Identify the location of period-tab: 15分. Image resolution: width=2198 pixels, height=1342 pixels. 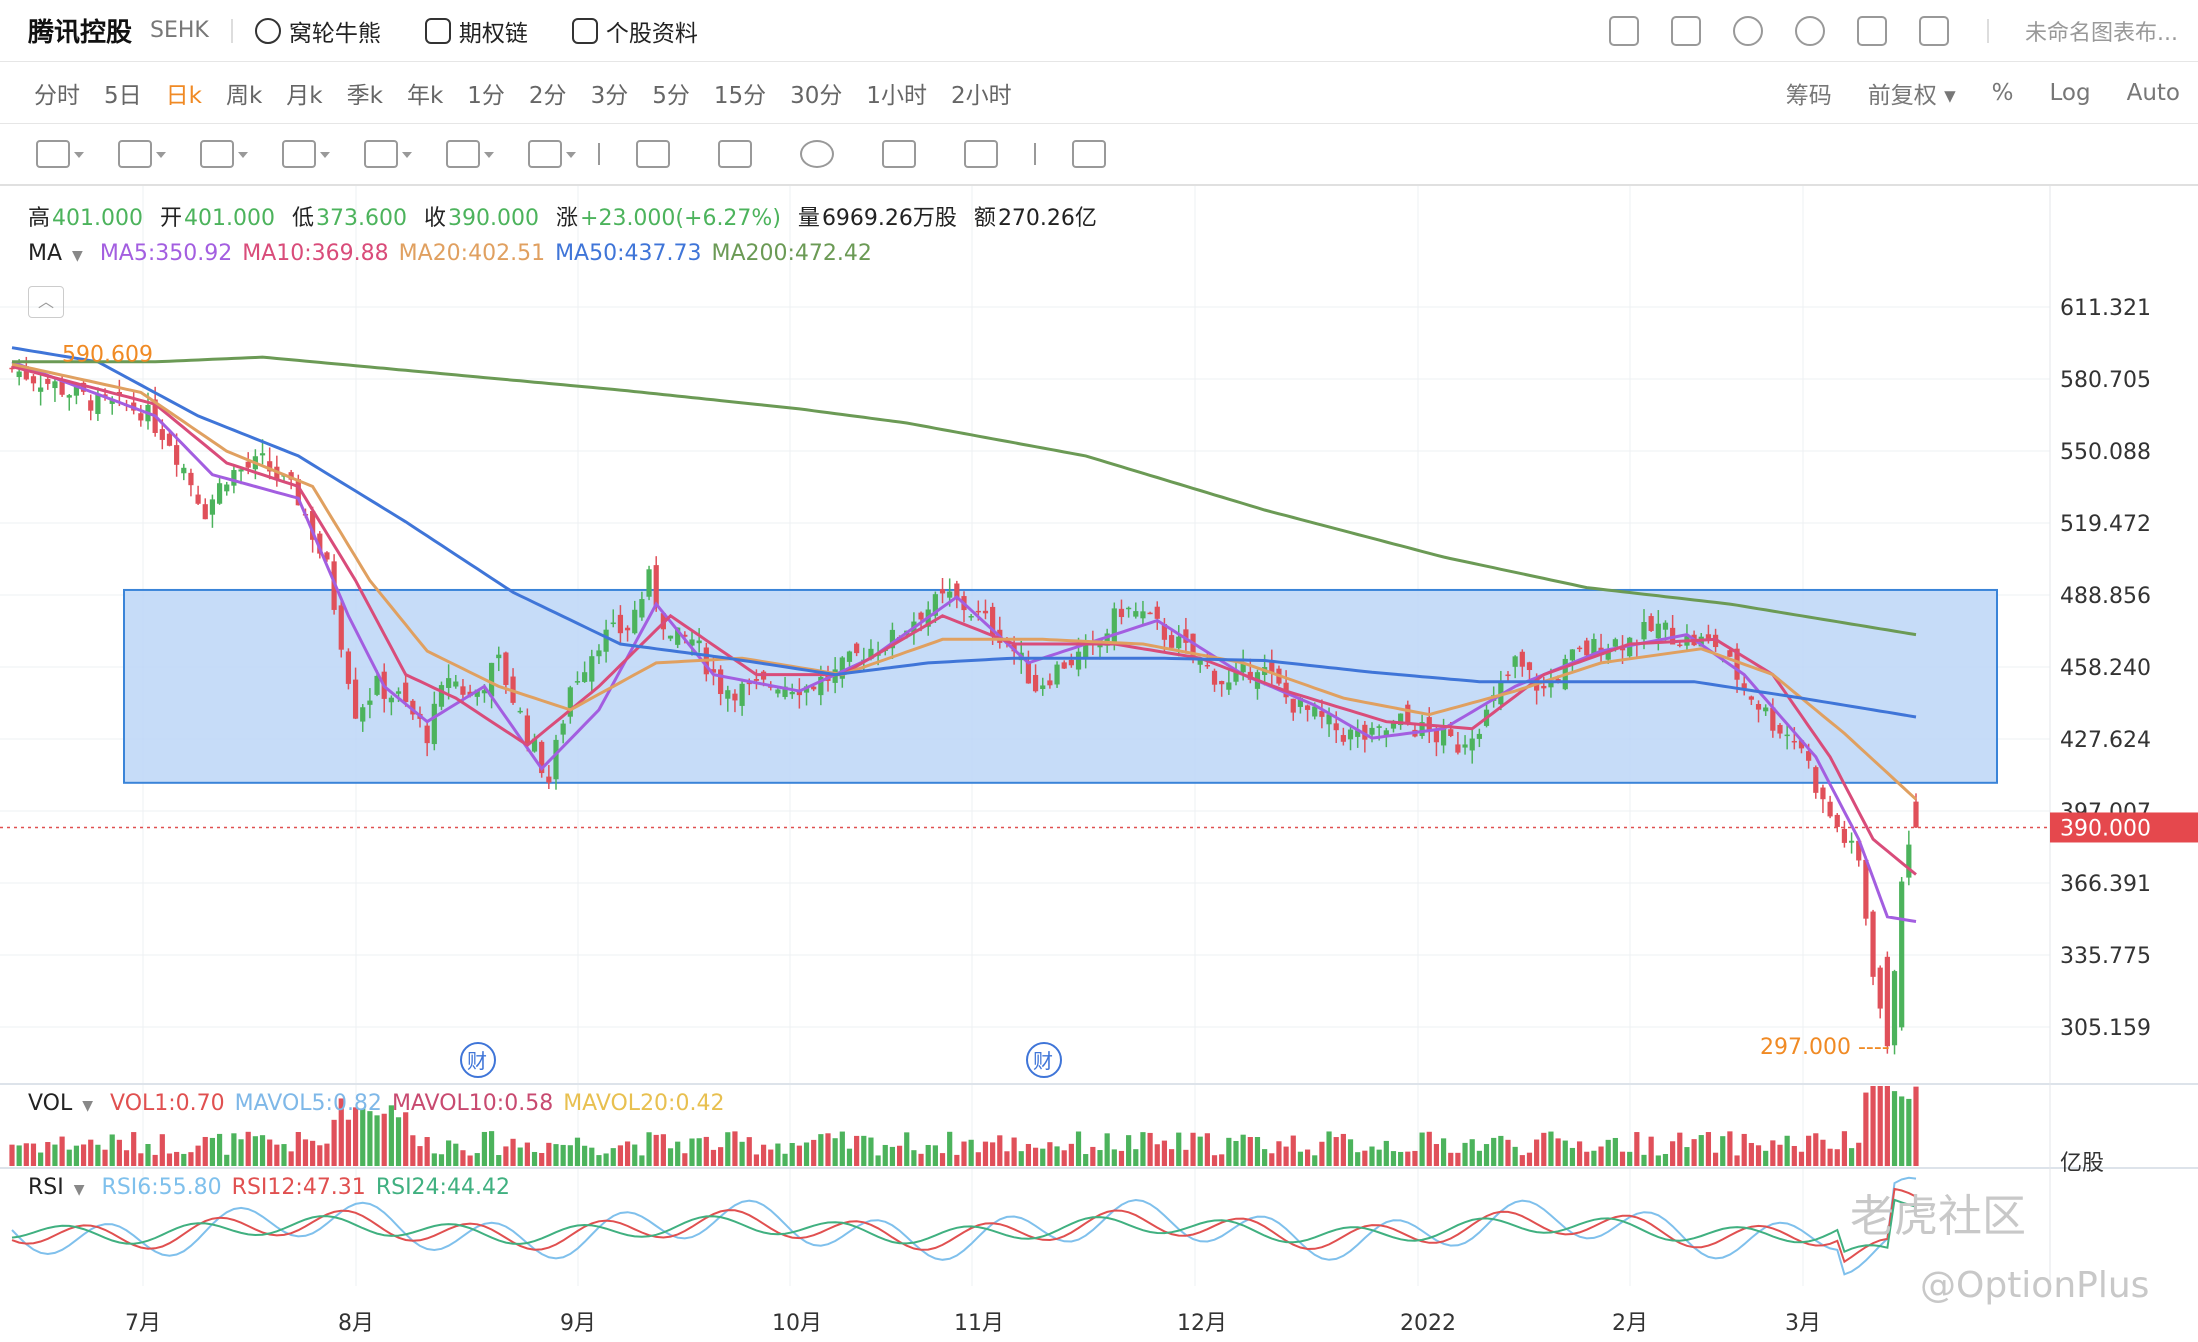
(740, 95).